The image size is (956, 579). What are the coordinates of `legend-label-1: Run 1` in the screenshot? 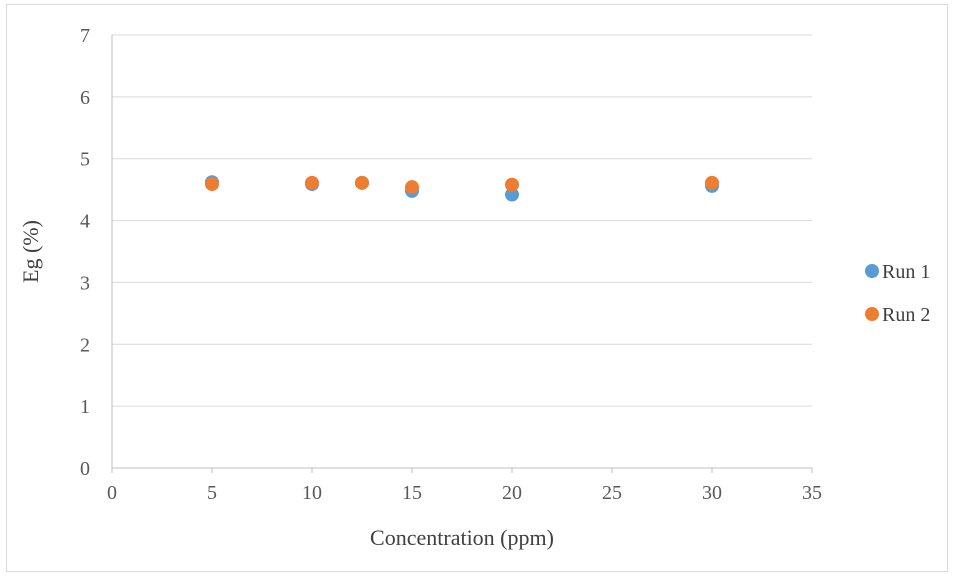 It's located at (906, 272).